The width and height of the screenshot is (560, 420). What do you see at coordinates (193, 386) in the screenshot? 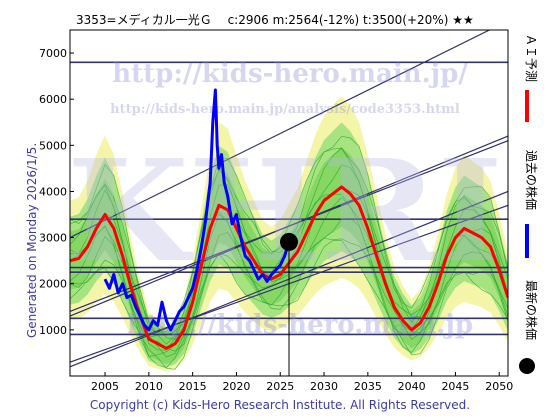
I see `x-tick-label: 2015` at bounding box center [193, 386].